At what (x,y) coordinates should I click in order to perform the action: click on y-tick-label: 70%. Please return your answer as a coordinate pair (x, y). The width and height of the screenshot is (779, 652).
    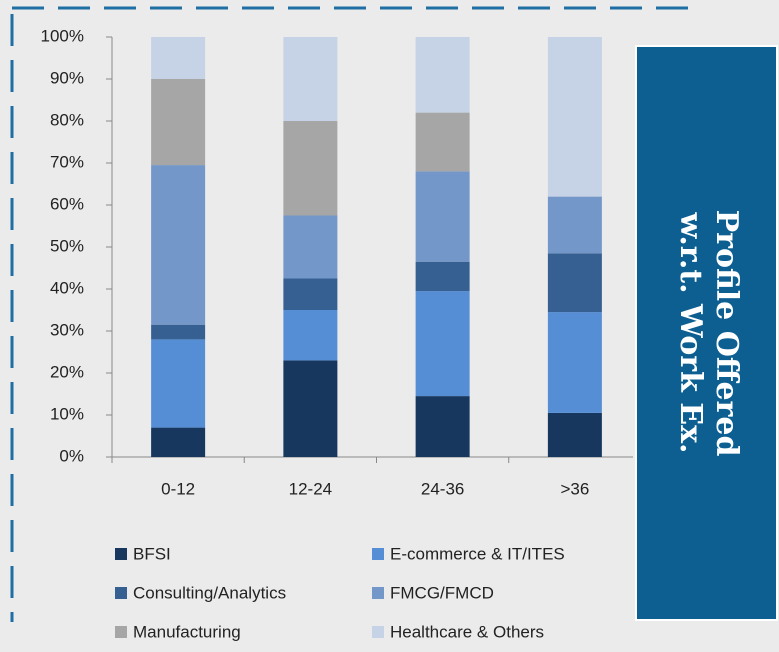
    Looking at the image, I should click on (67, 161).